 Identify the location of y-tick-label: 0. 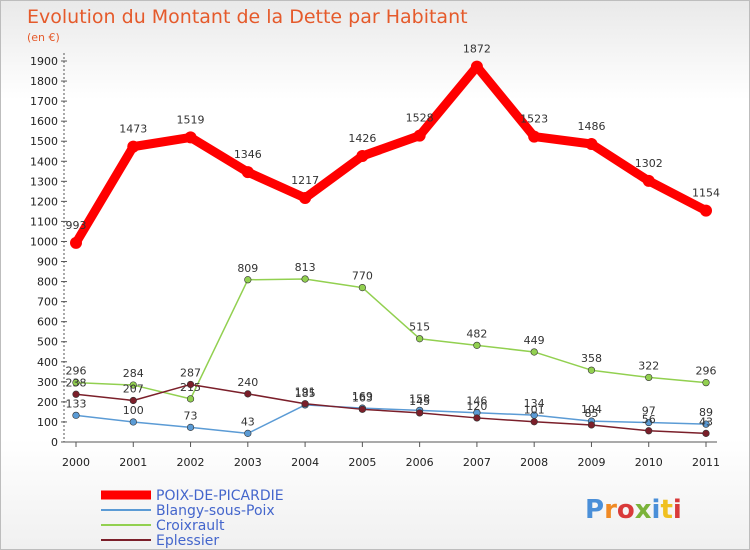
(54, 442).